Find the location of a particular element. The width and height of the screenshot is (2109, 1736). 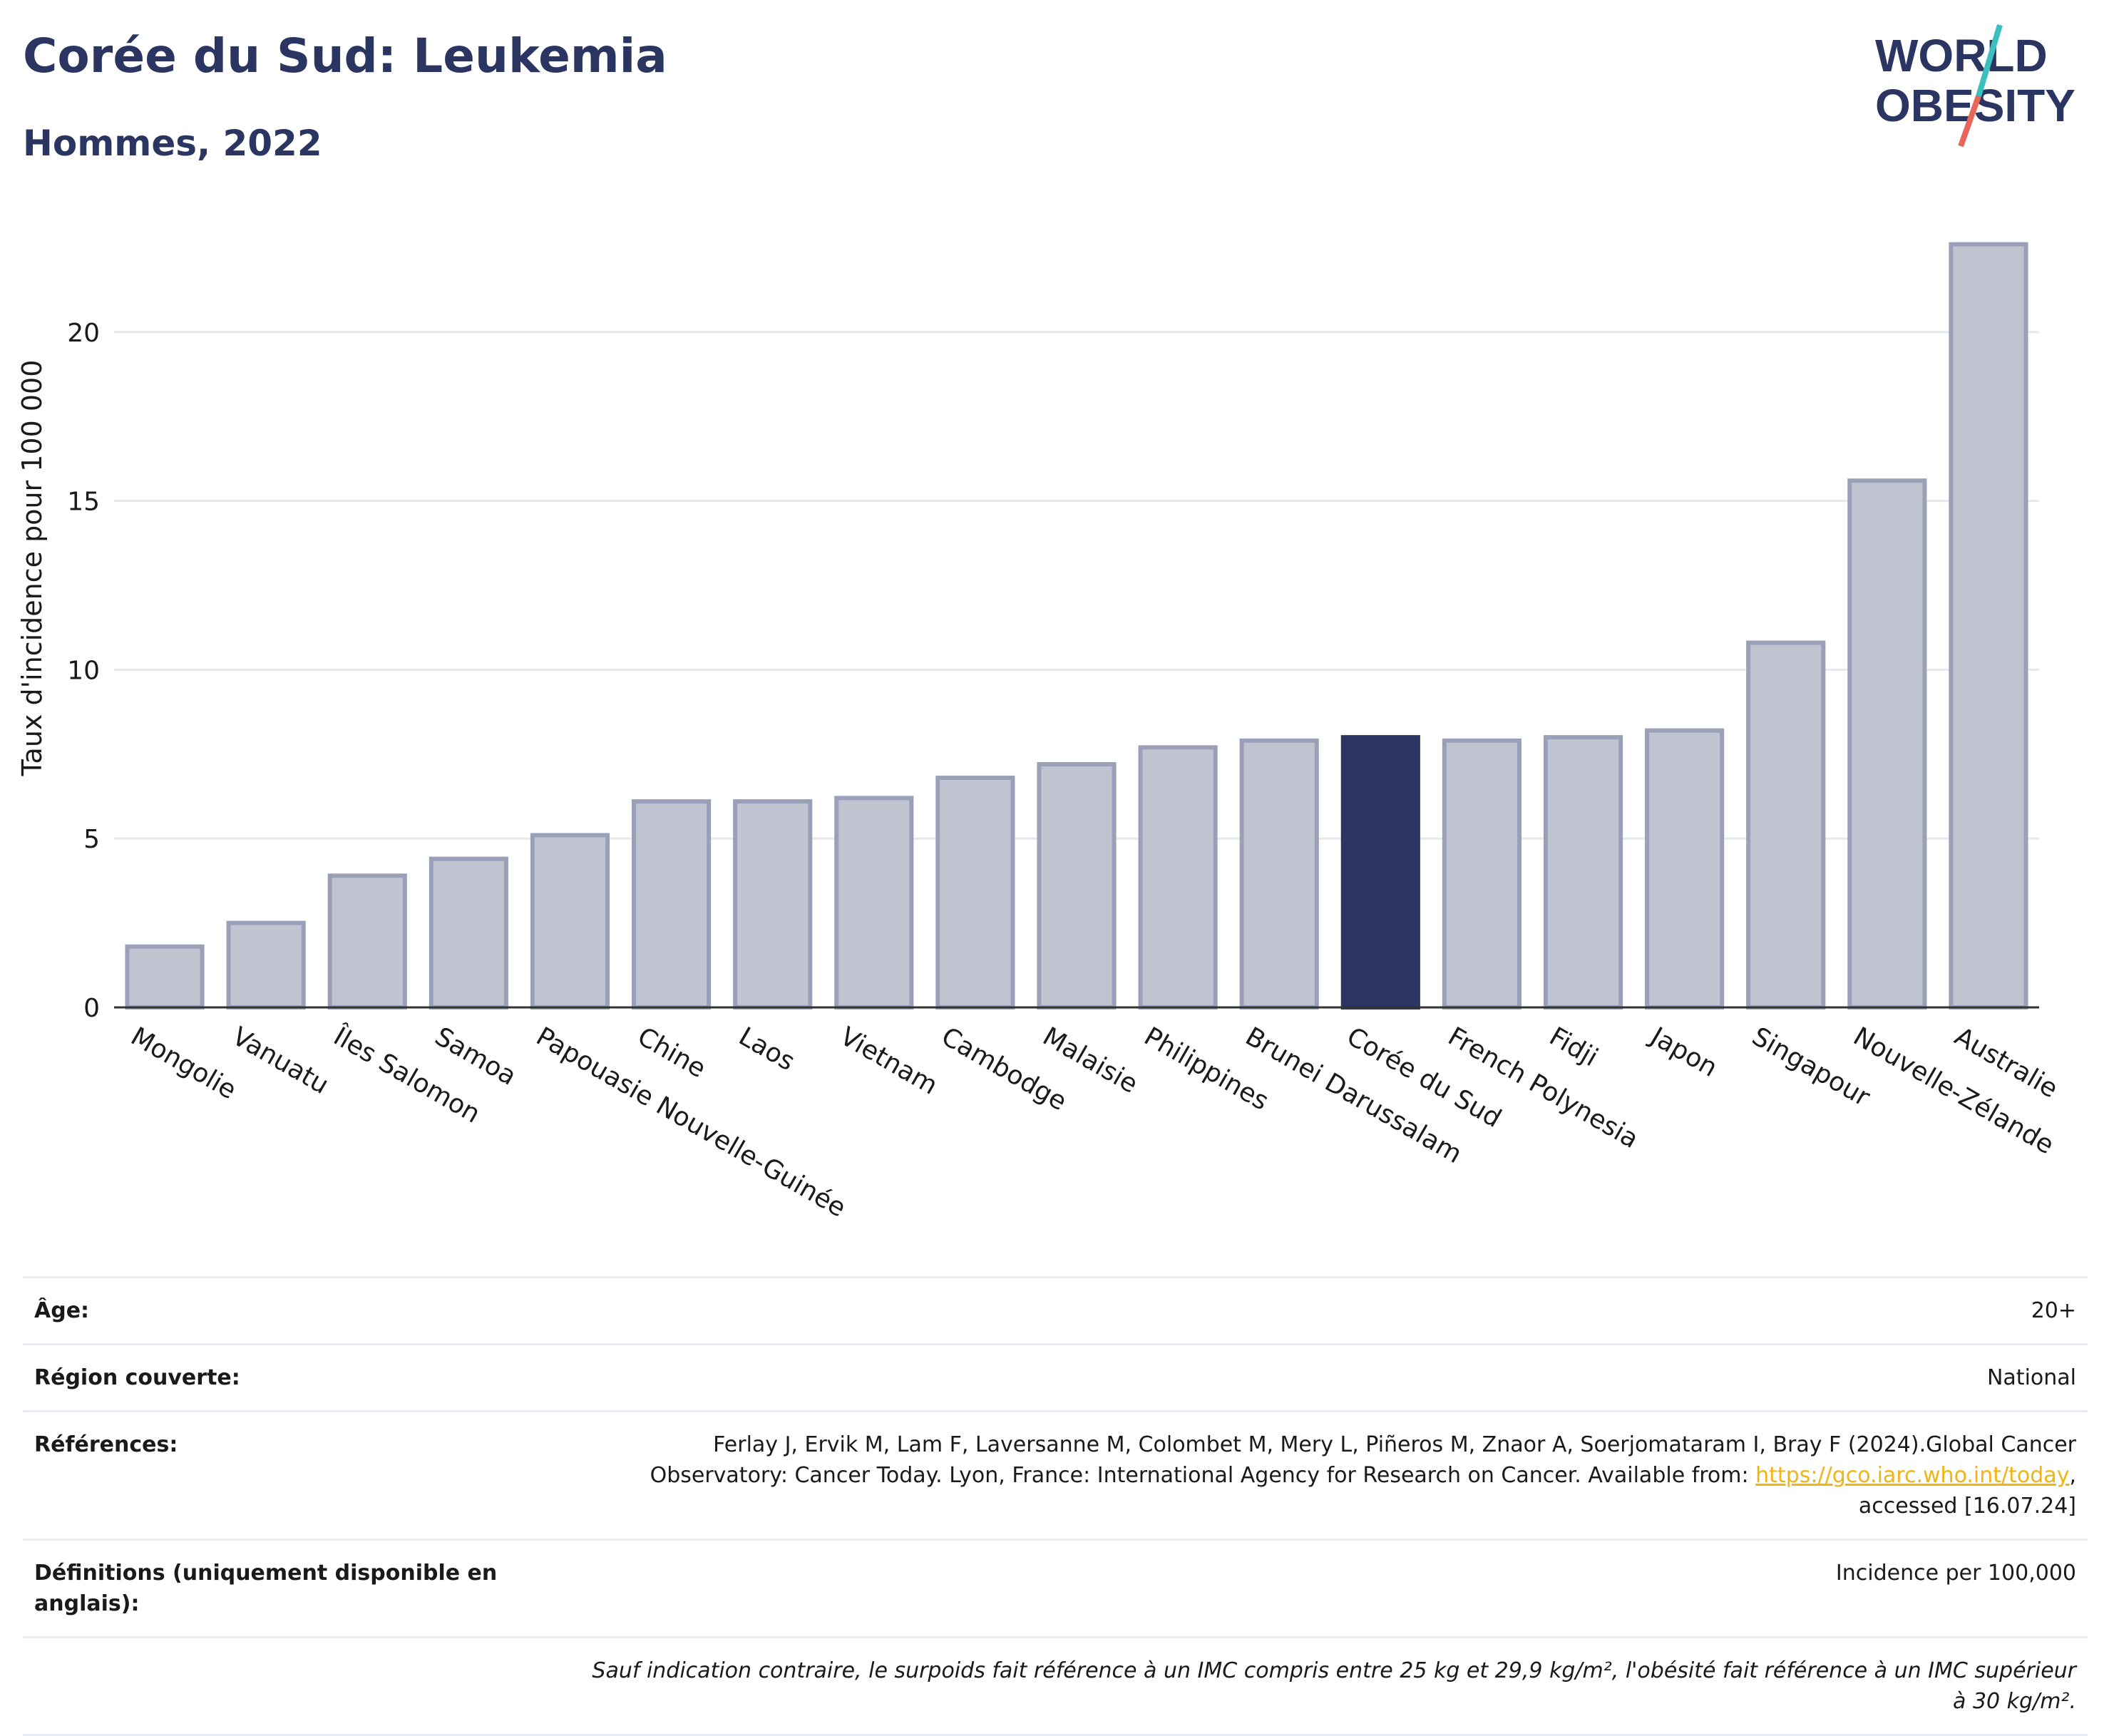

logo-line1: WORLD is located at coordinates (1961, 55).